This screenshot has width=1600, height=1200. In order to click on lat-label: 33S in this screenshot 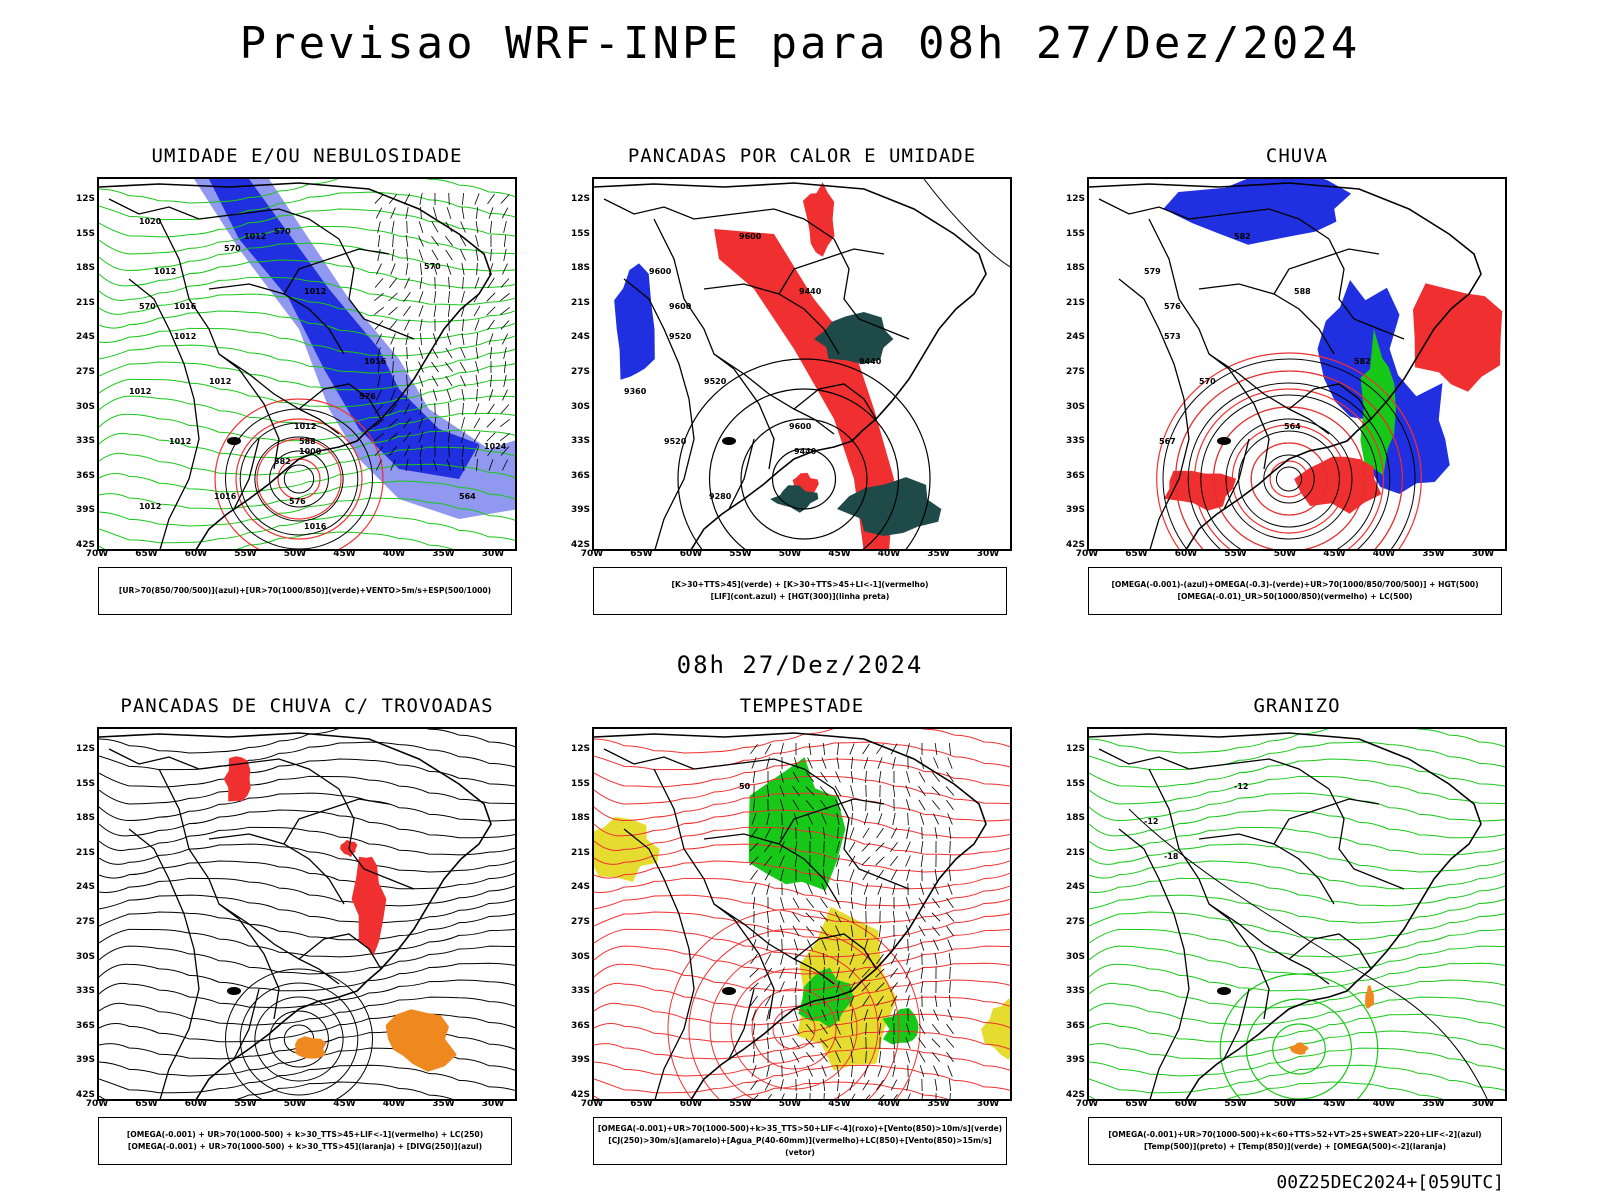, I will do `click(1075, 441)`.